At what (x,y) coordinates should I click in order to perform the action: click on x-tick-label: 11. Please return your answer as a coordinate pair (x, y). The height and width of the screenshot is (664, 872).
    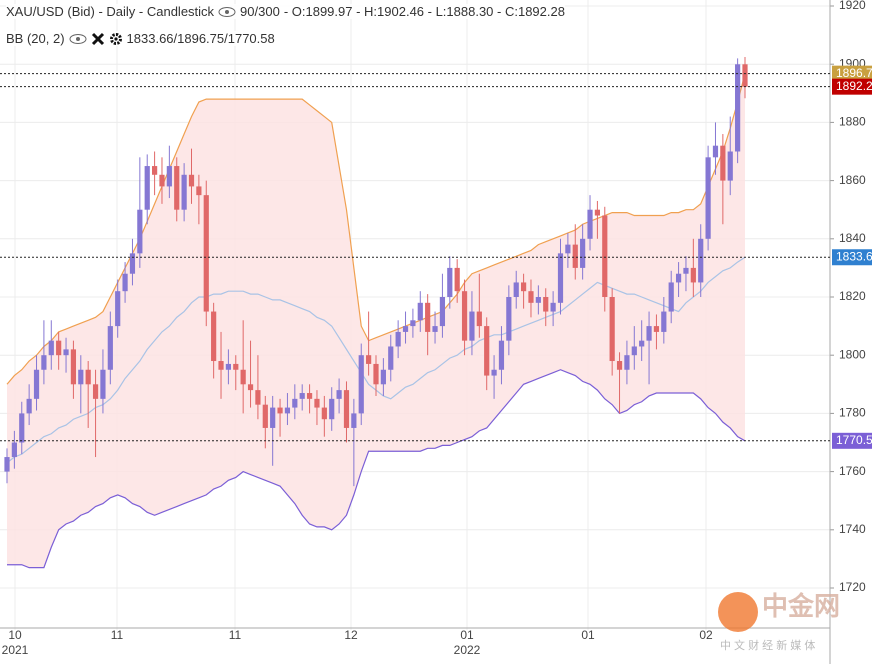
    Looking at the image, I should click on (235, 635).